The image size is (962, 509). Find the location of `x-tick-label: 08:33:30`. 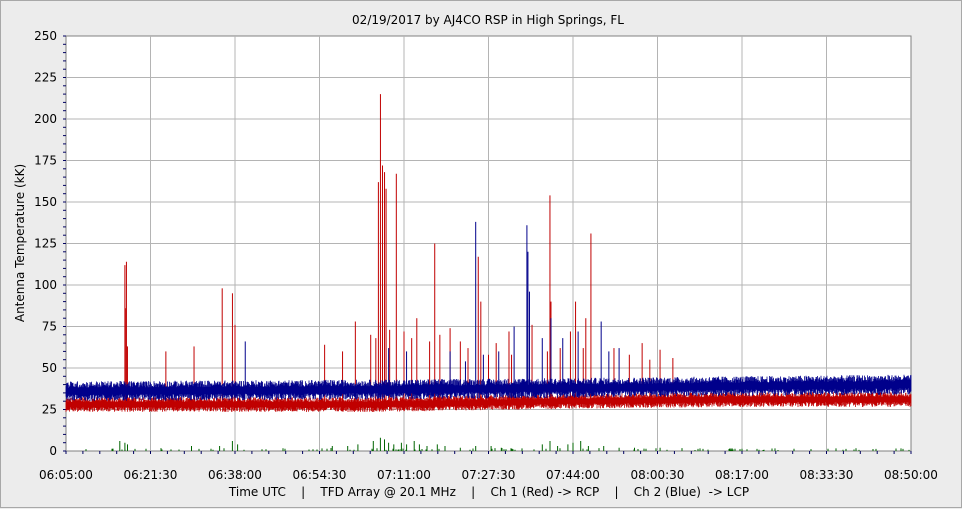

x-tick-label: 08:33:30 is located at coordinates (827, 475).